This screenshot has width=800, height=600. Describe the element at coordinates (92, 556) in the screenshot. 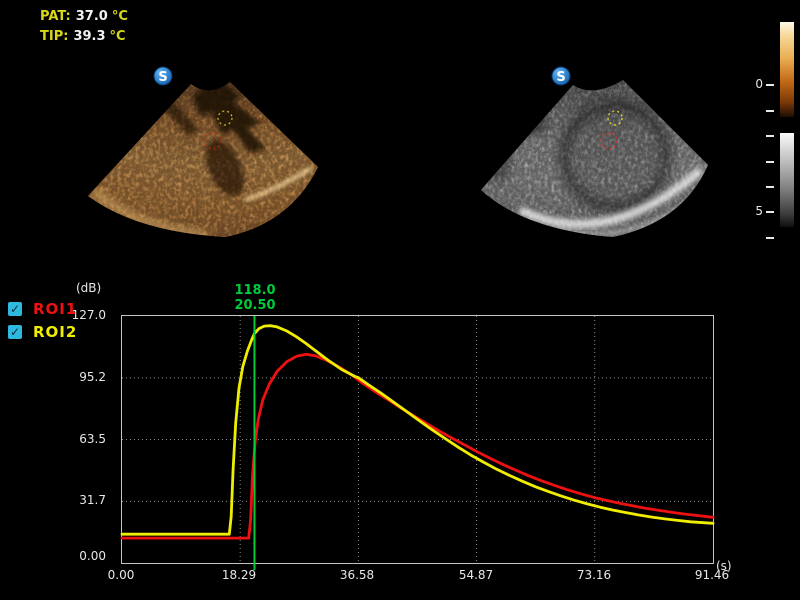

I see `y-tick-label: 0.00` at that location.